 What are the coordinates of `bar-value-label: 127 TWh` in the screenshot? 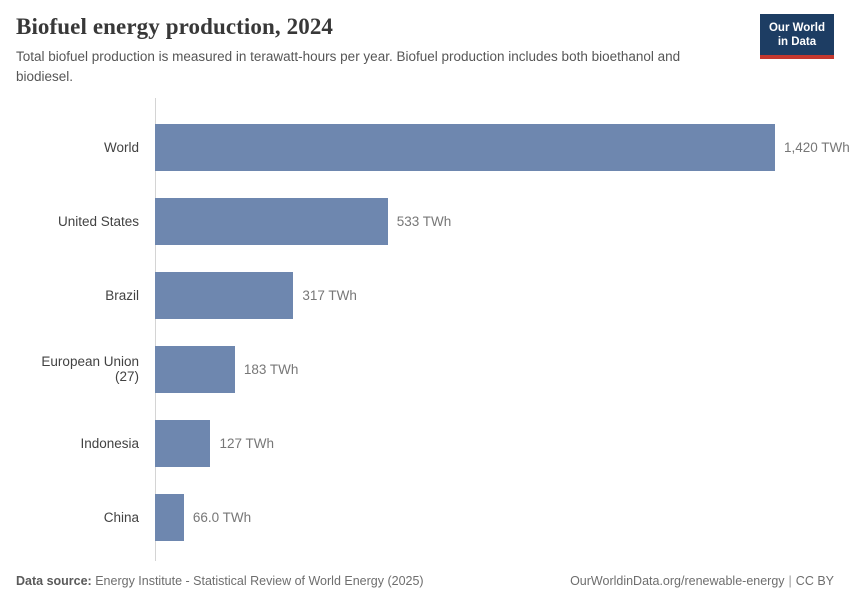 It's located at (246, 443).